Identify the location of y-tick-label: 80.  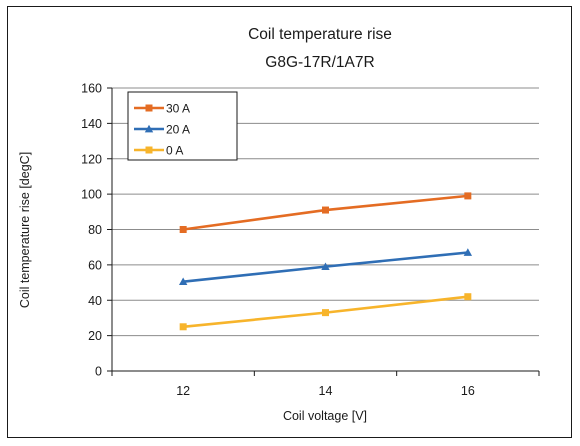
(95, 230).